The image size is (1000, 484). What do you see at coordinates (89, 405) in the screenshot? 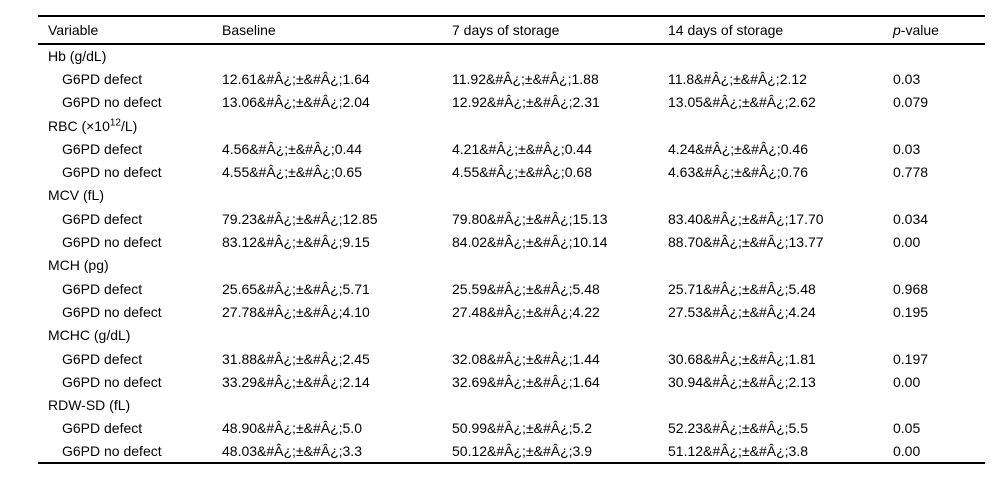
I see `variable-label: RDW-SD (fL)` at bounding box center [89, 405].